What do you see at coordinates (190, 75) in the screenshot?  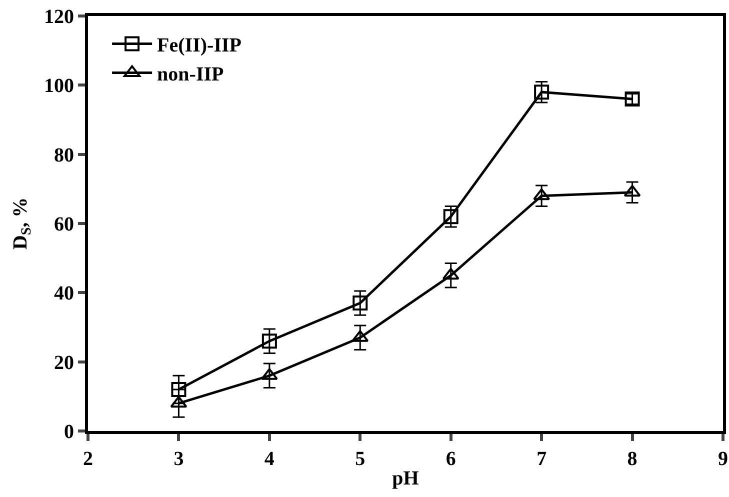 I see `legend-label: non-IIP` at bounding box center [190, 75].